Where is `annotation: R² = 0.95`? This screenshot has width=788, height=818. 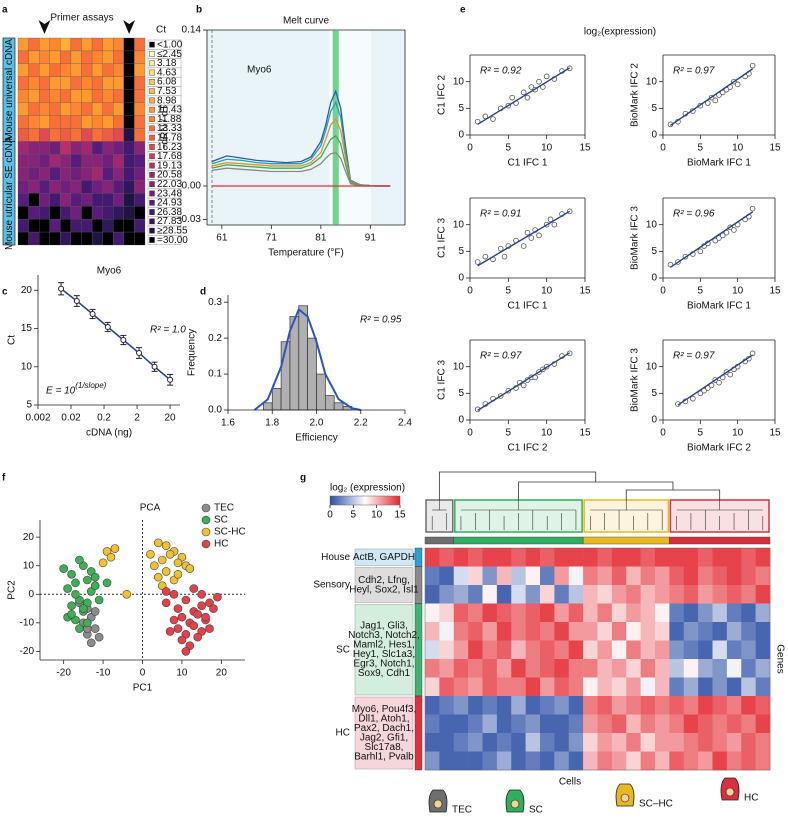 annotation: R² = 0.95 is located at coordinates (381, 320).